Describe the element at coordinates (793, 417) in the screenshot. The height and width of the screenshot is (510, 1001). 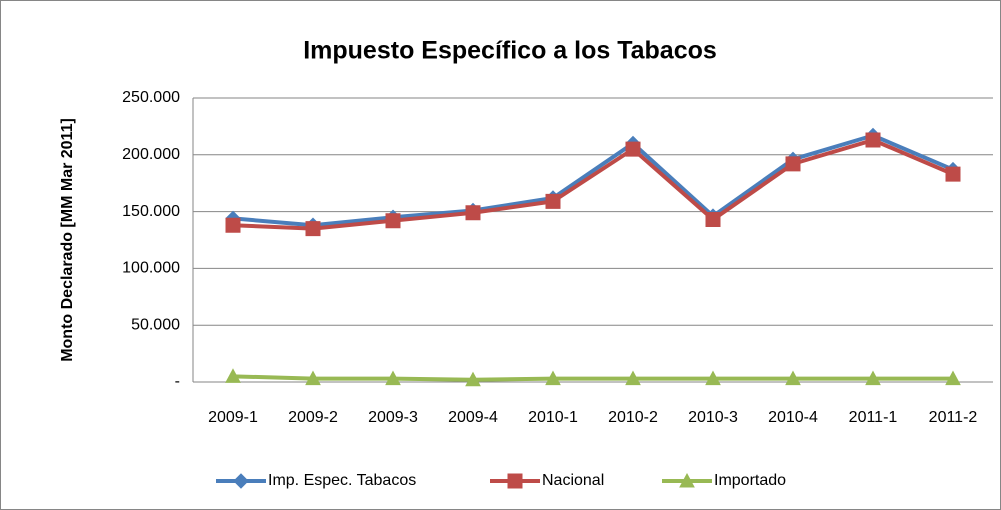
I see `x-tick-label: 2010-4` at that location.